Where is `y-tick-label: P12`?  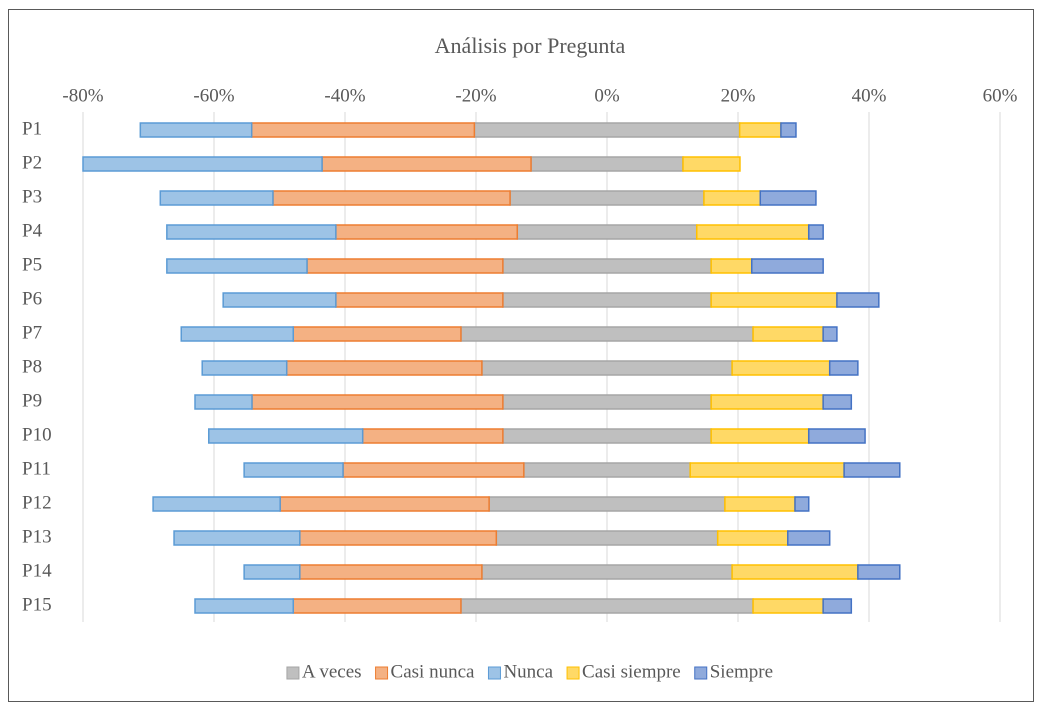 y-tick-label: P12 is located at coordinates (37, 502).